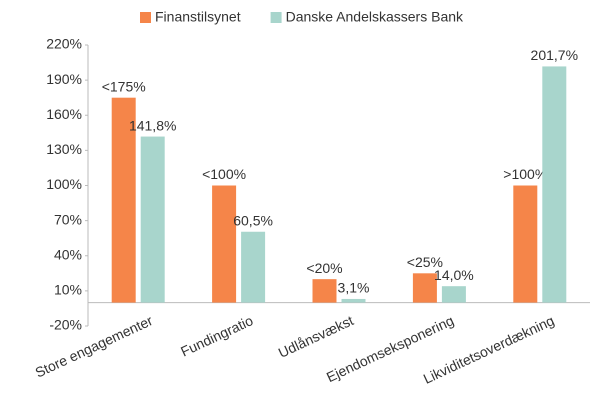 The image size is (600, 408). What do you see at coordinates (198, 17) in the screenshot?
I see `legend-label: Finanstilsynet` at bounding box center [198, 17].